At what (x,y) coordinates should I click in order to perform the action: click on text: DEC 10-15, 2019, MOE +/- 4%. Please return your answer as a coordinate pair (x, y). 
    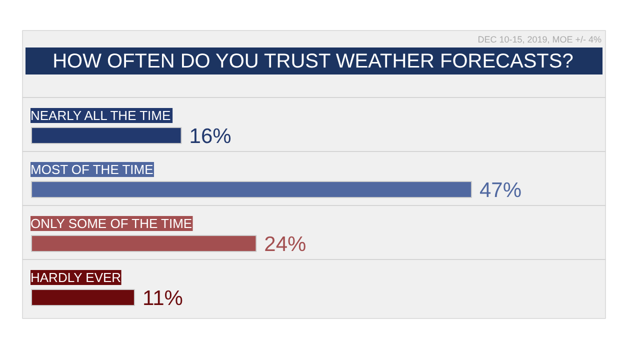
    Looking at the image, I should click on (540, 39).